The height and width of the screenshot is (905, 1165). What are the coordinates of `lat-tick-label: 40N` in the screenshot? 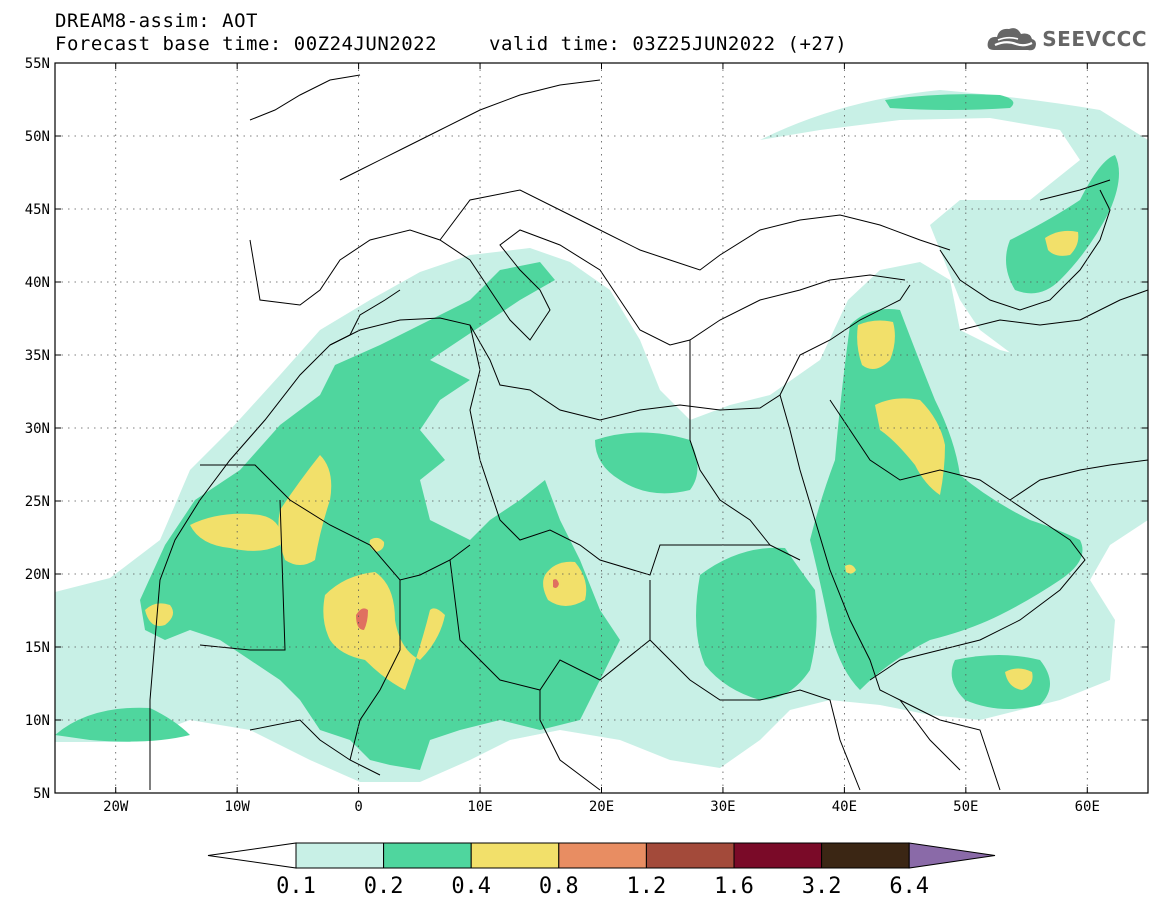 It's located at (37, 283).